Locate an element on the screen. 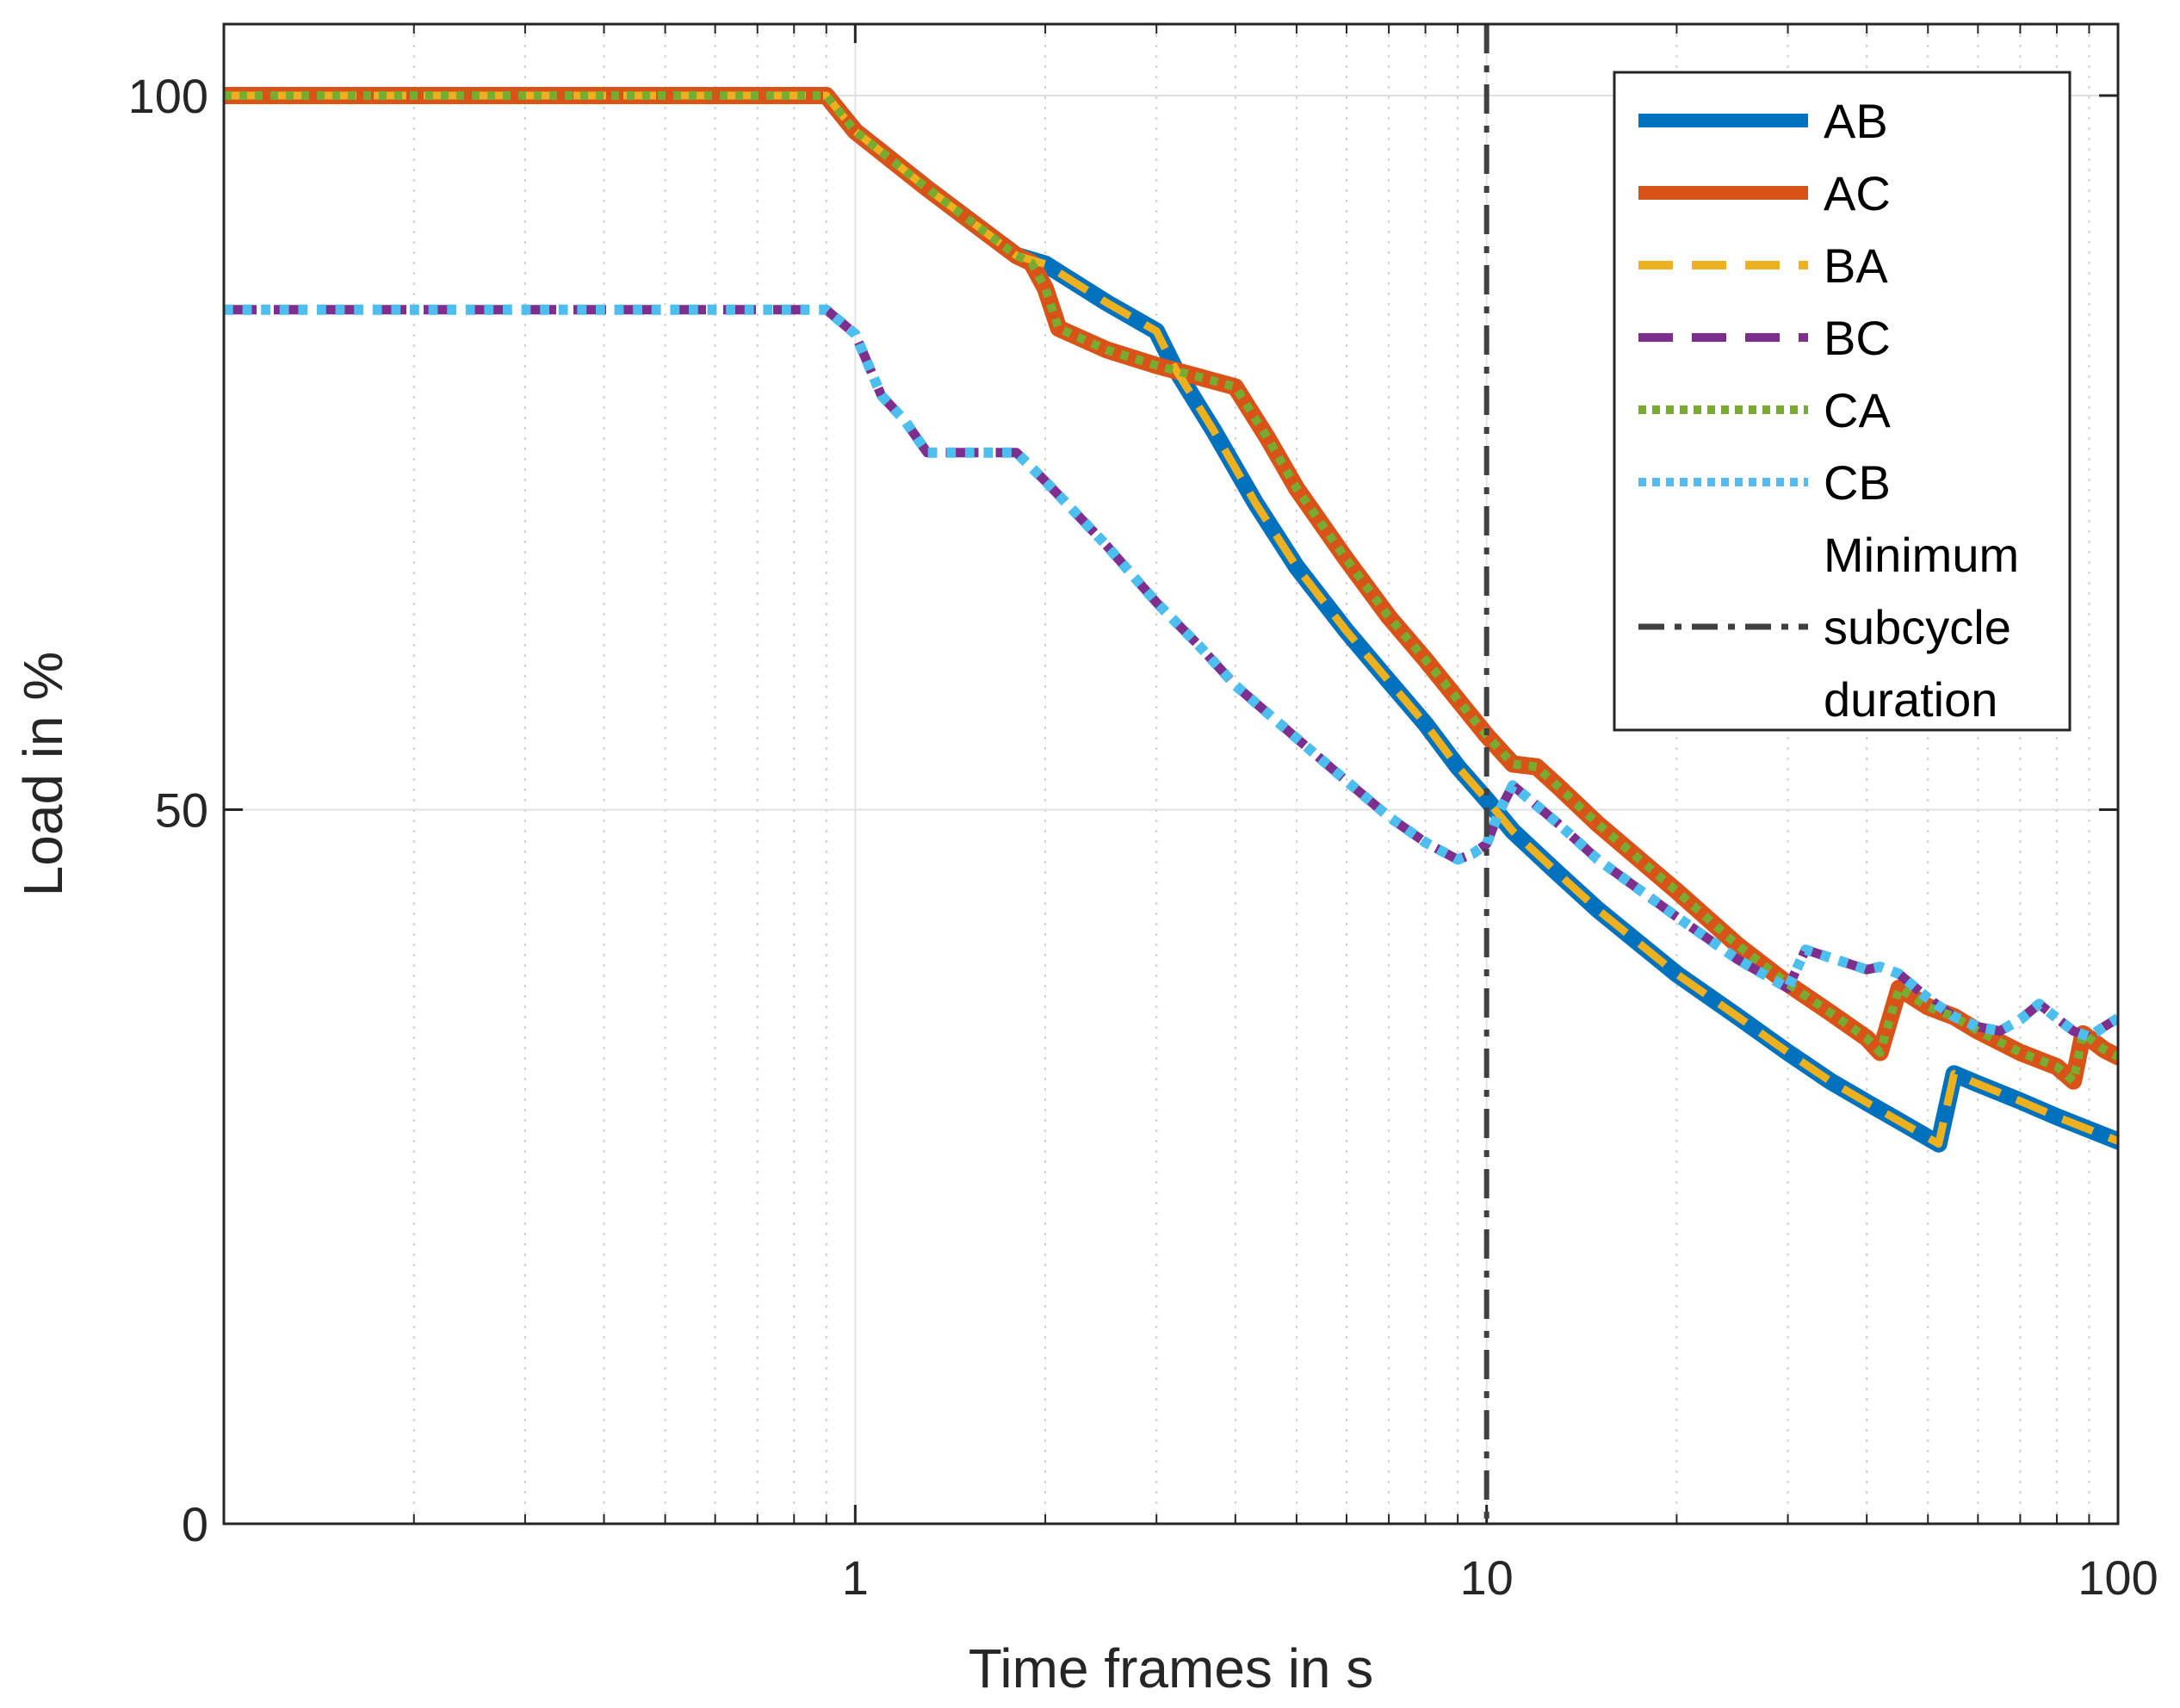 Image resolution: width=2180 pixels, height=1708 pixels. x-axis-title: Time frames in s is located at coordinates (1171, 1668).